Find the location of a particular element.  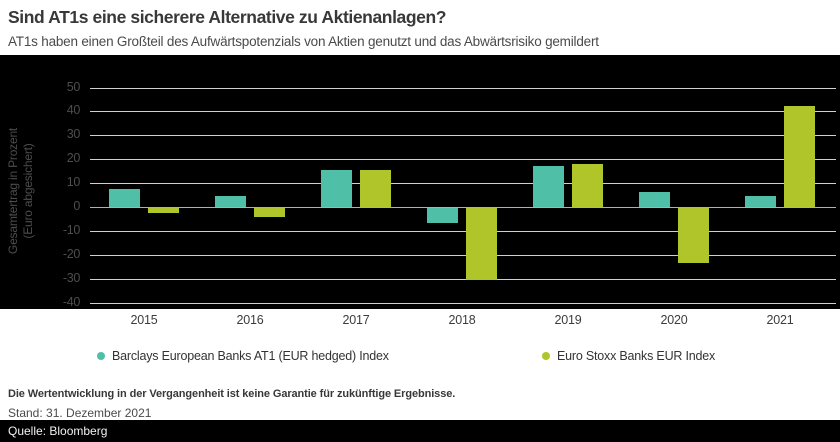

source-text: Quelle: Bloomberg is located at coordinates (58, 431).